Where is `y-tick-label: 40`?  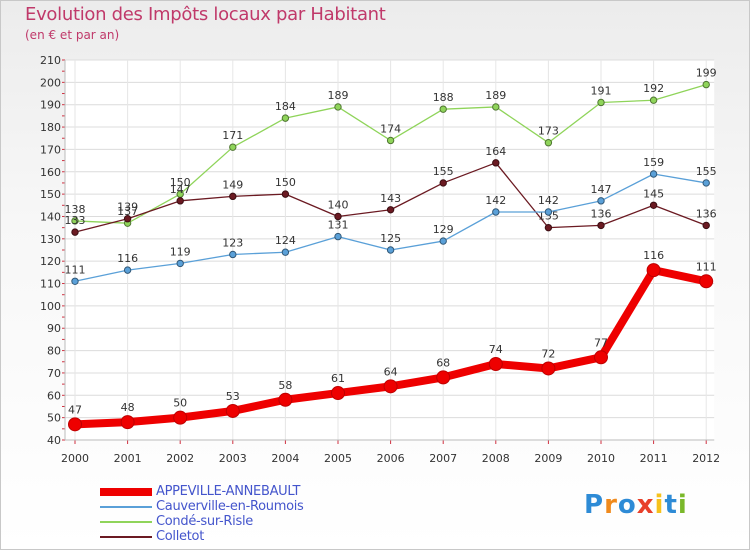
y-tick-label: 40 is located at coordinates (54, 440).